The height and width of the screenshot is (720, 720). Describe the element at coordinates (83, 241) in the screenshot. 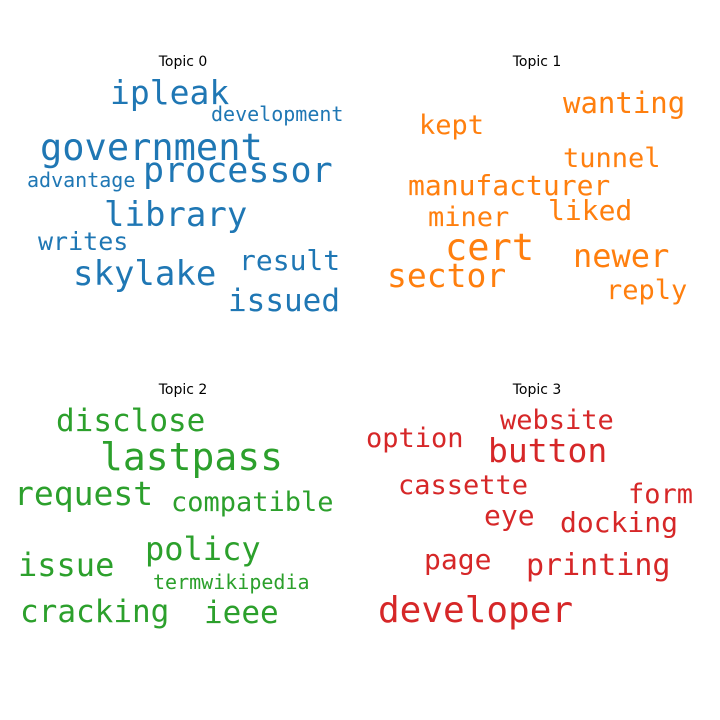

I see `topic-0-word-writes: writes` at that location.